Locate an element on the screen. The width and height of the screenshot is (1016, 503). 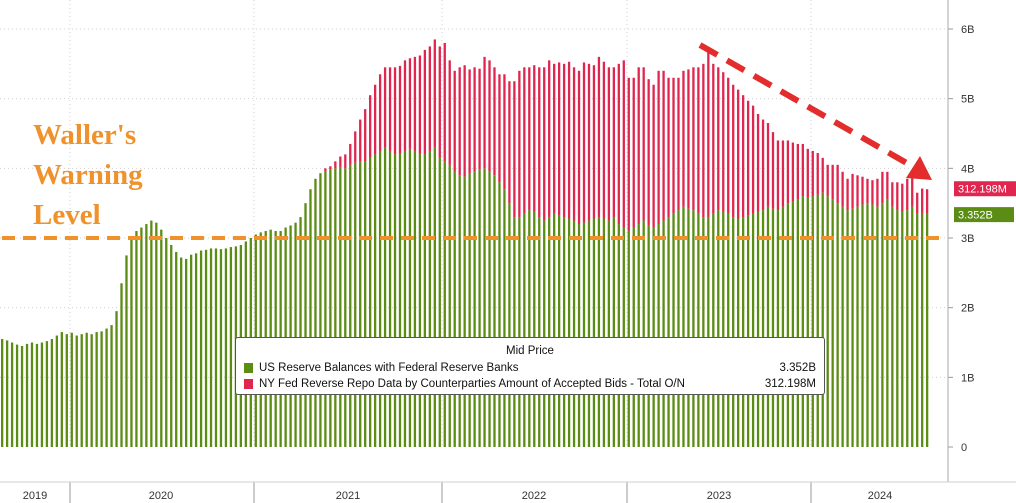
rrp-value-badge is located at coordinates (985, 189).